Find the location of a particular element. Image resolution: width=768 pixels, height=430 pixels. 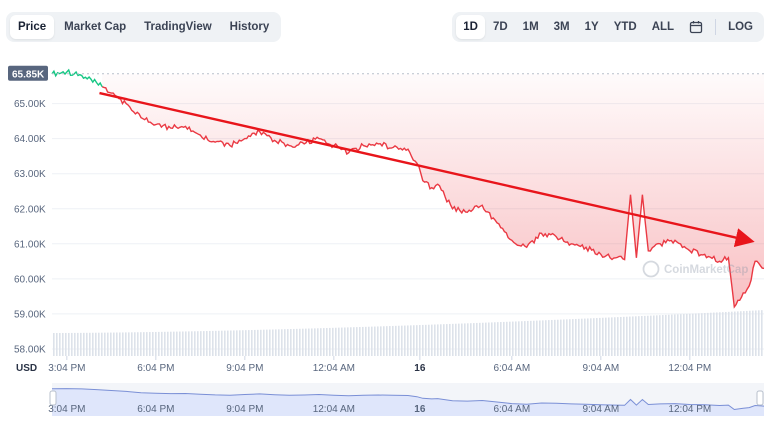

tab-price: Price is located at coordinates (32, 27).